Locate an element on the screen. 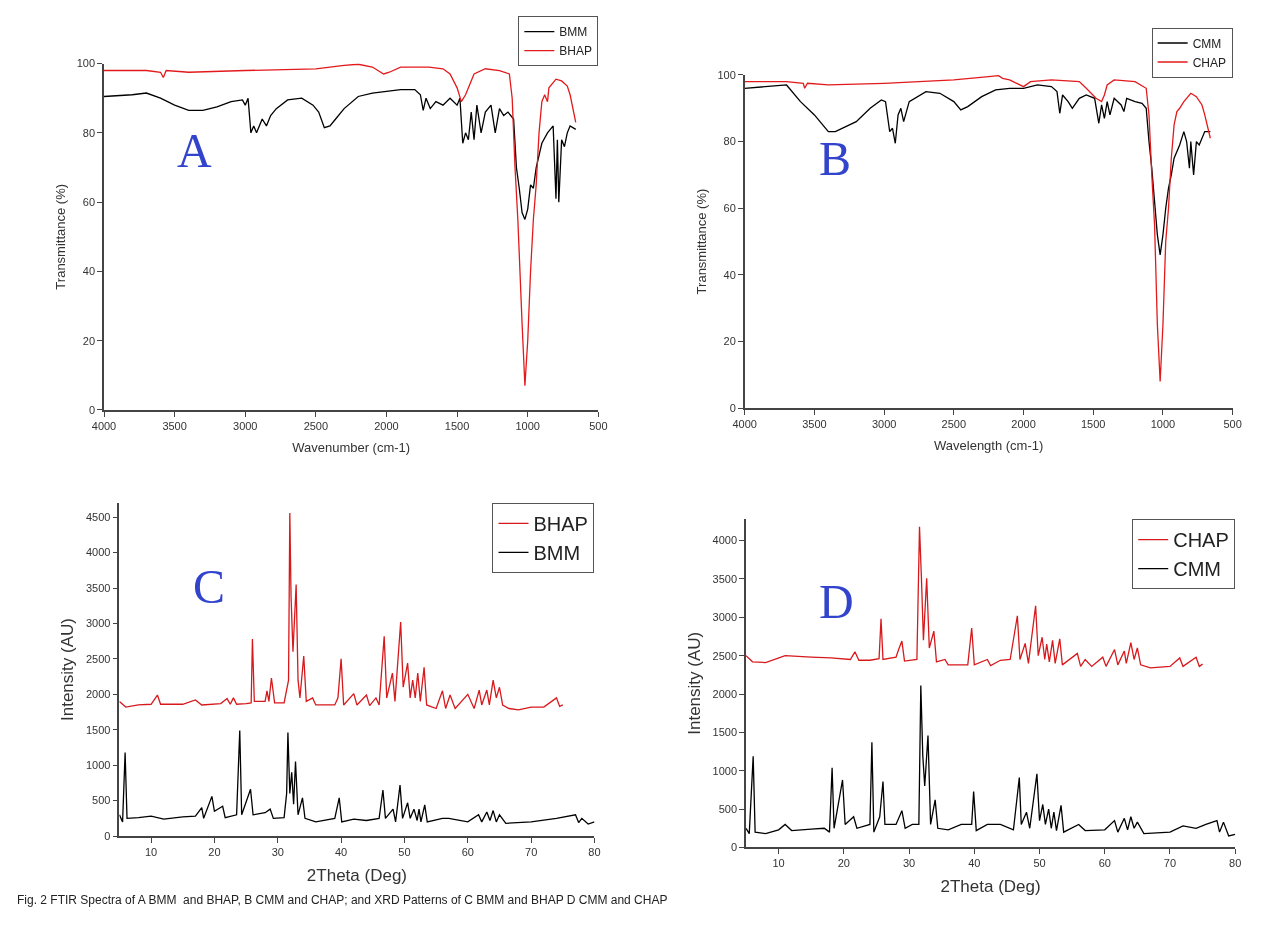 This screenshot has width=1284, height=949. annotation: A is located at coordinates (194, 150).